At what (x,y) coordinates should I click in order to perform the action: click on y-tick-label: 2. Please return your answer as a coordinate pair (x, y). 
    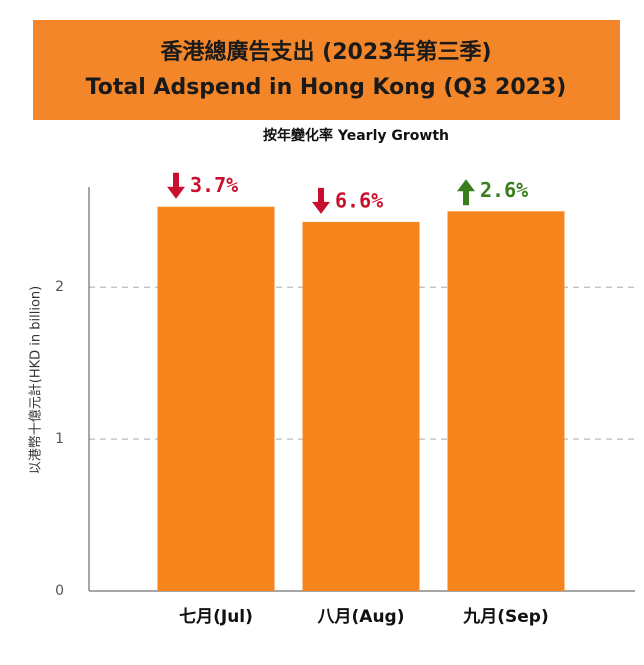
    Looking at the image, I should click on (59, 287).